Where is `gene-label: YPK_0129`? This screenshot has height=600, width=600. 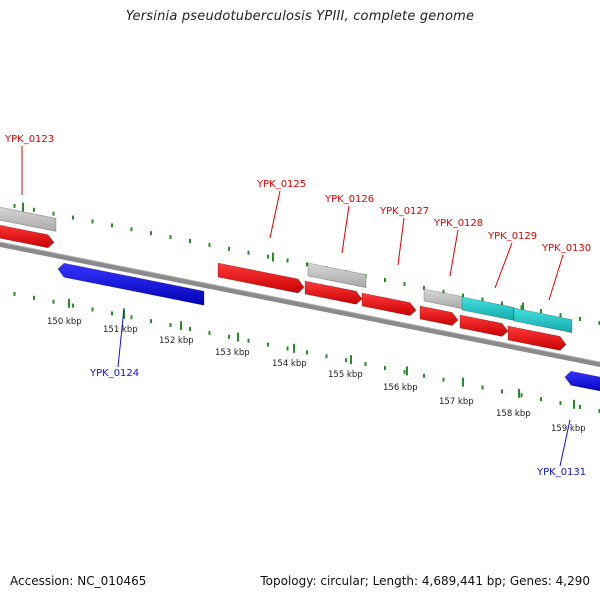 gene-label: YPK_0129 is located at coordinates (512, 236).